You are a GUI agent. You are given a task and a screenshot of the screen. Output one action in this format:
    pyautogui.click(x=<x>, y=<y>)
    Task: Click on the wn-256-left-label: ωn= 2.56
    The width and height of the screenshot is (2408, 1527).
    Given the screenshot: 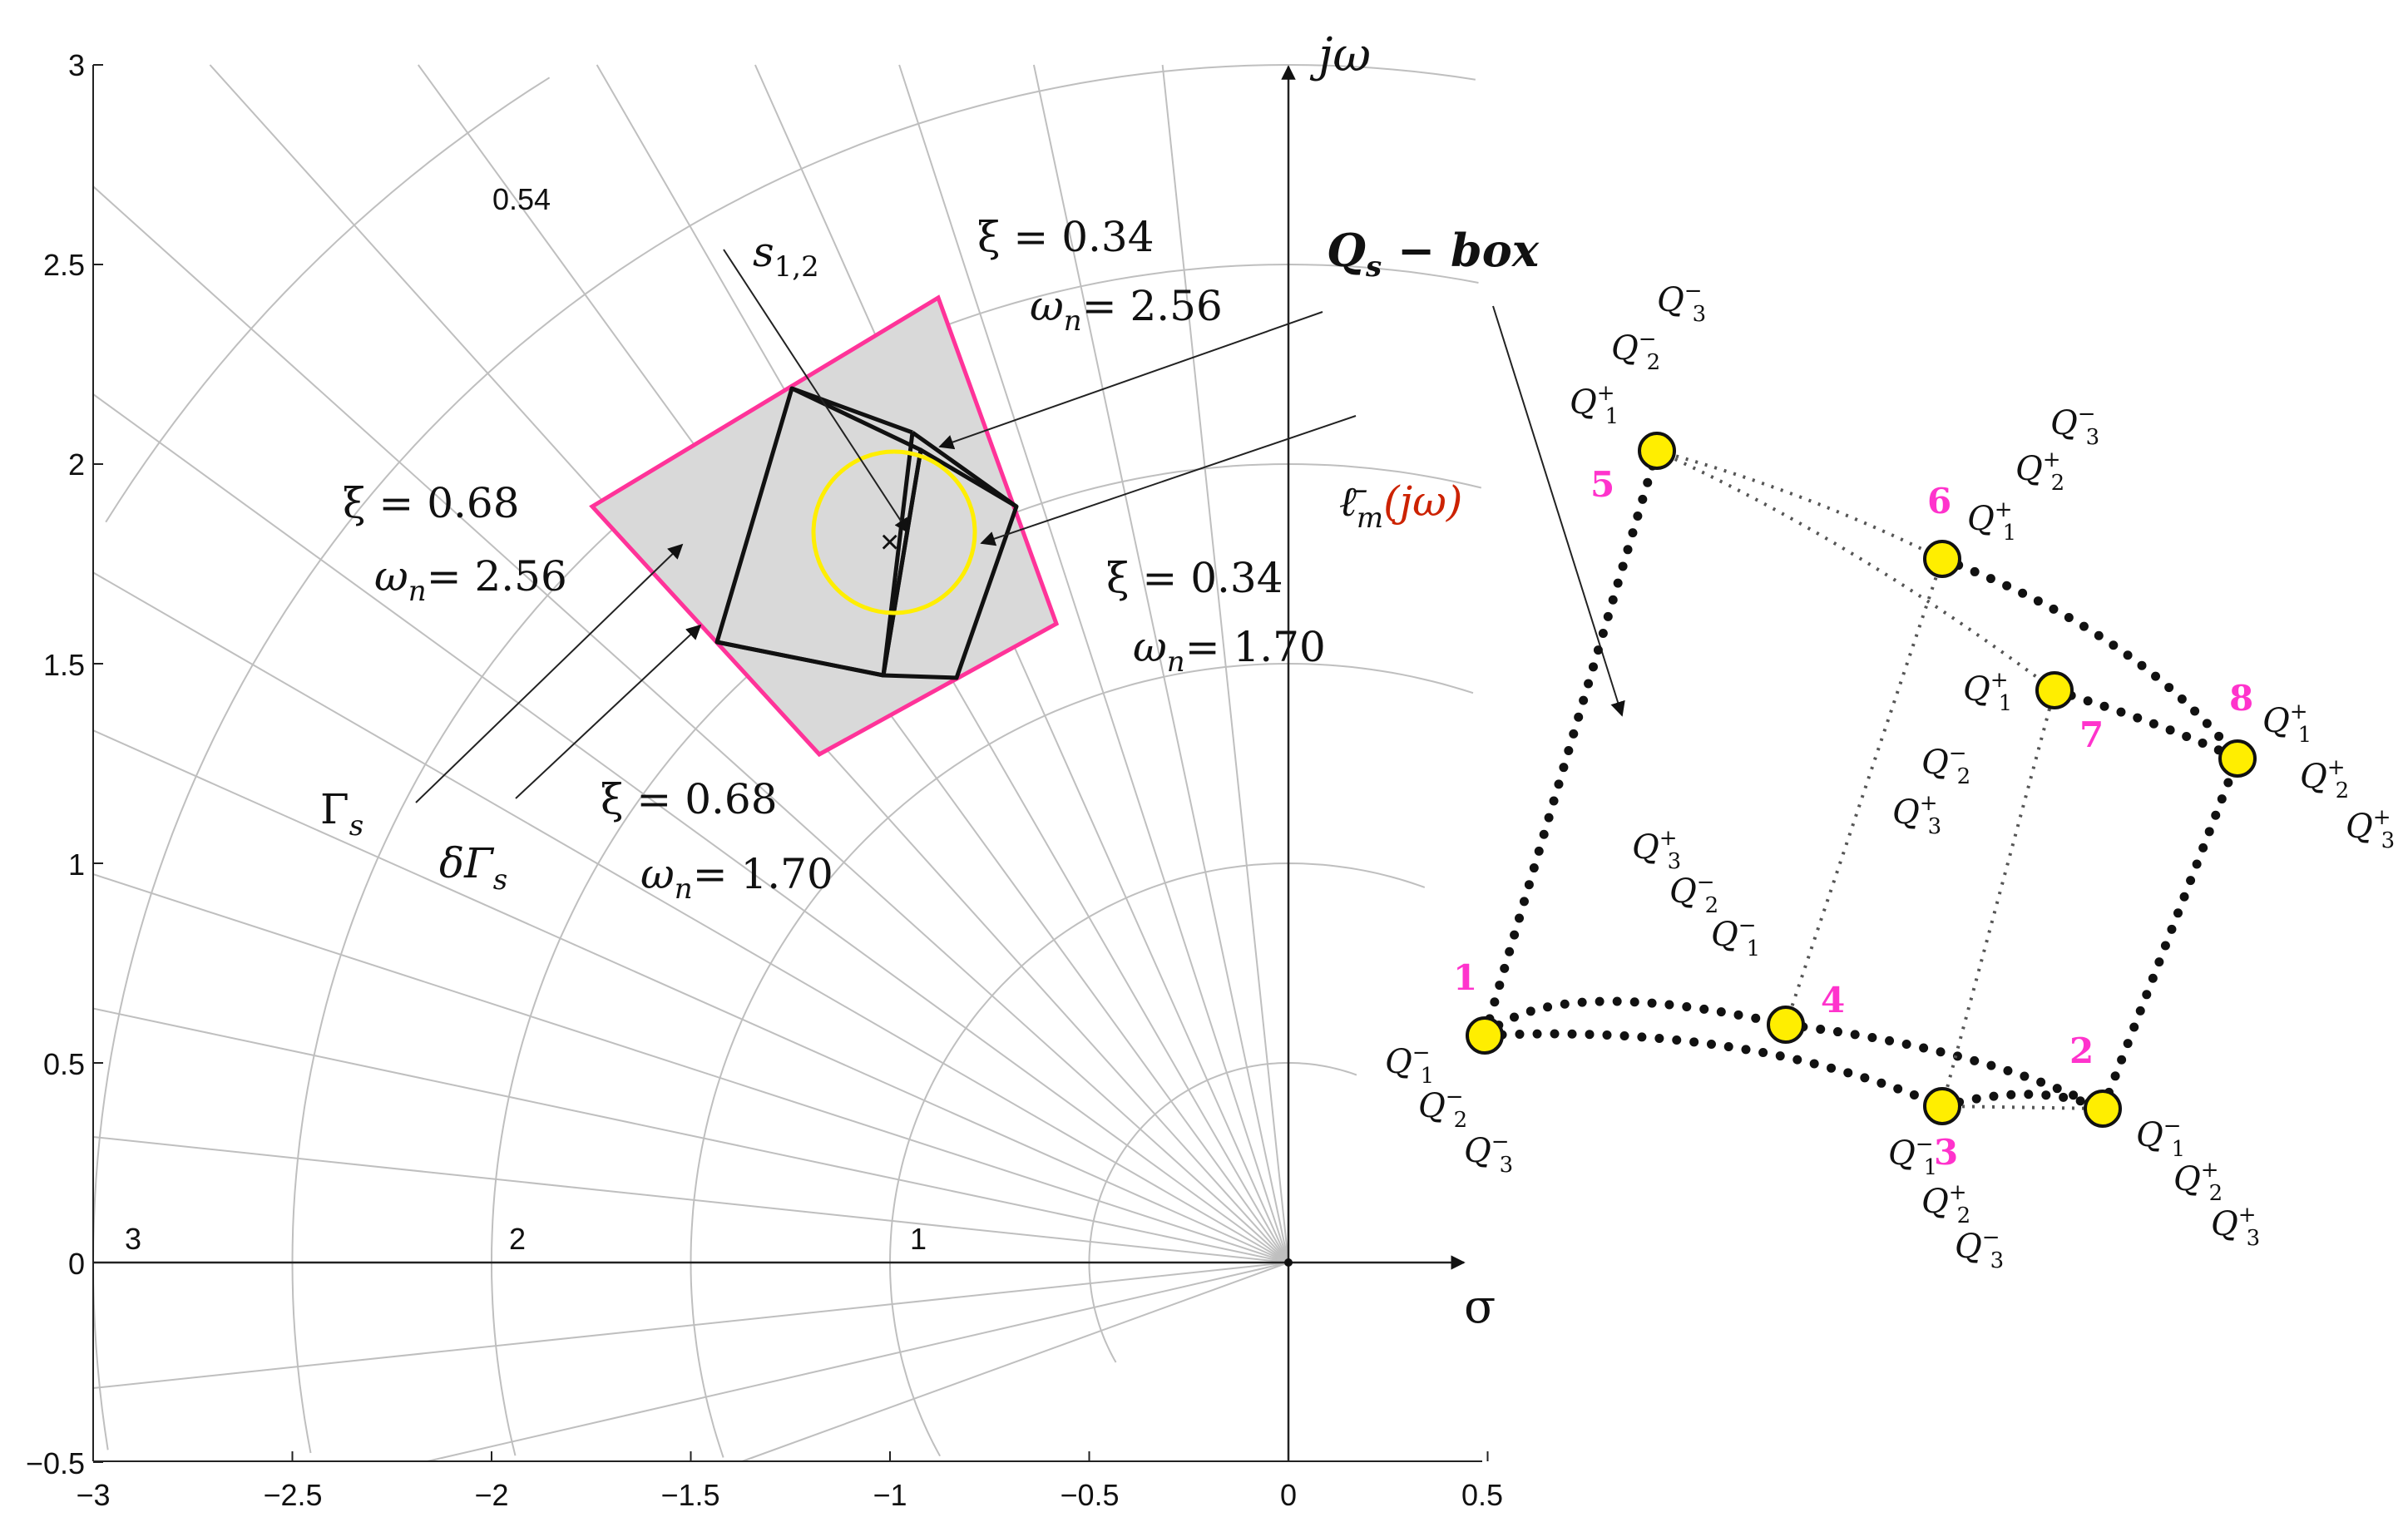 What is the action you would take?
    pyautogui.click(x=470, y=580)
    